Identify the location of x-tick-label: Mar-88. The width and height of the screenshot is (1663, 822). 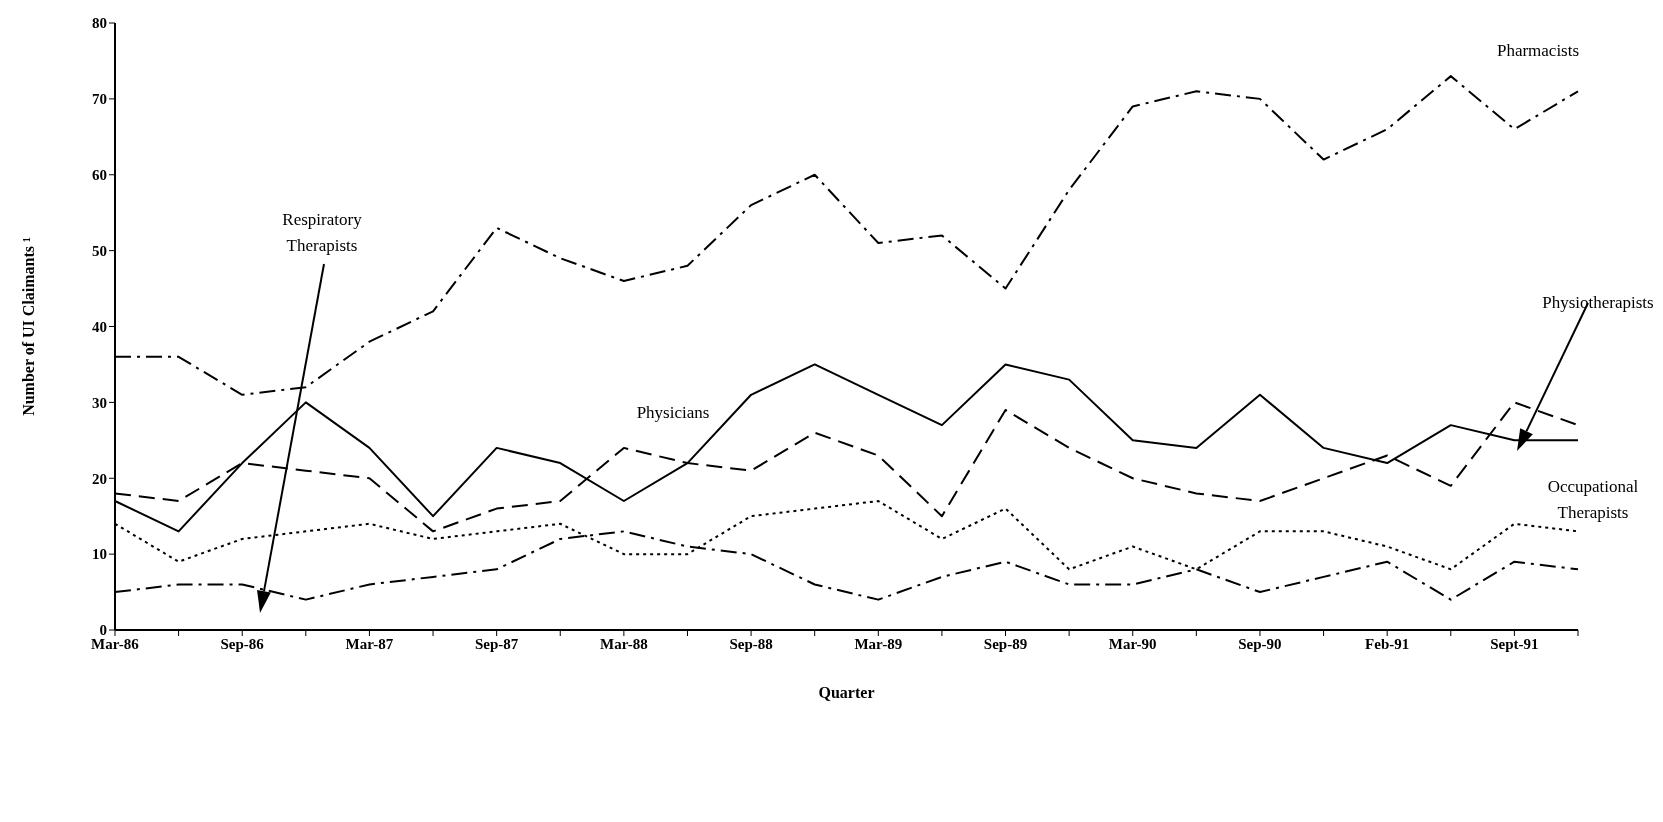
(623, 643).